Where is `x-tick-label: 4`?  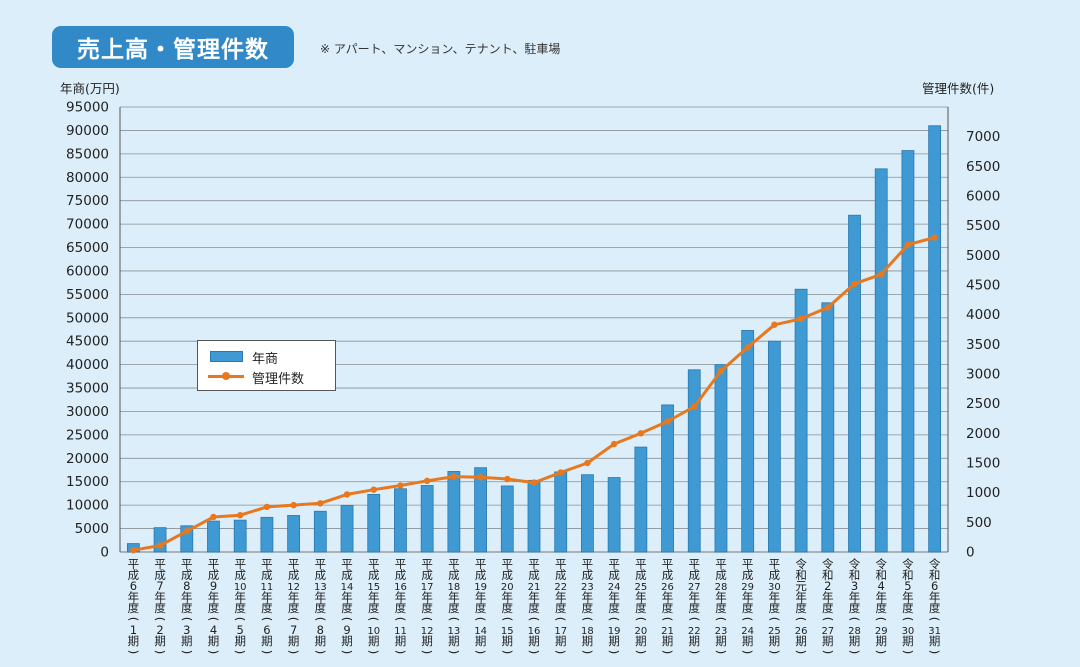
x-tick-label: 4 is located at coordinates (881, 586).